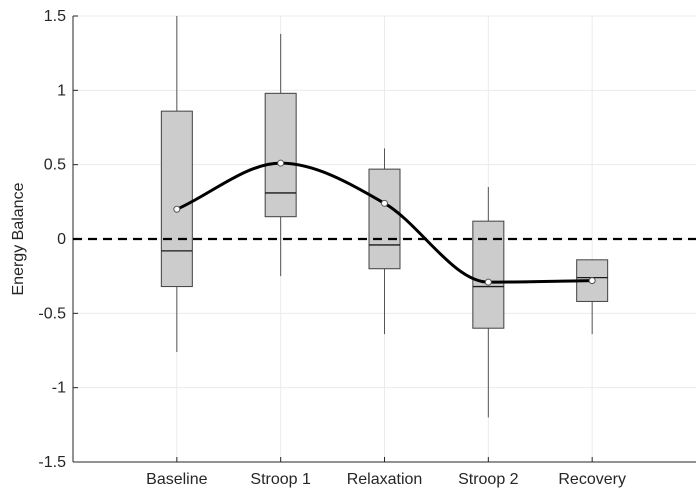 The image size is (697, 494). I want to click on x-tick-label: Baseline, so click(176, 479).